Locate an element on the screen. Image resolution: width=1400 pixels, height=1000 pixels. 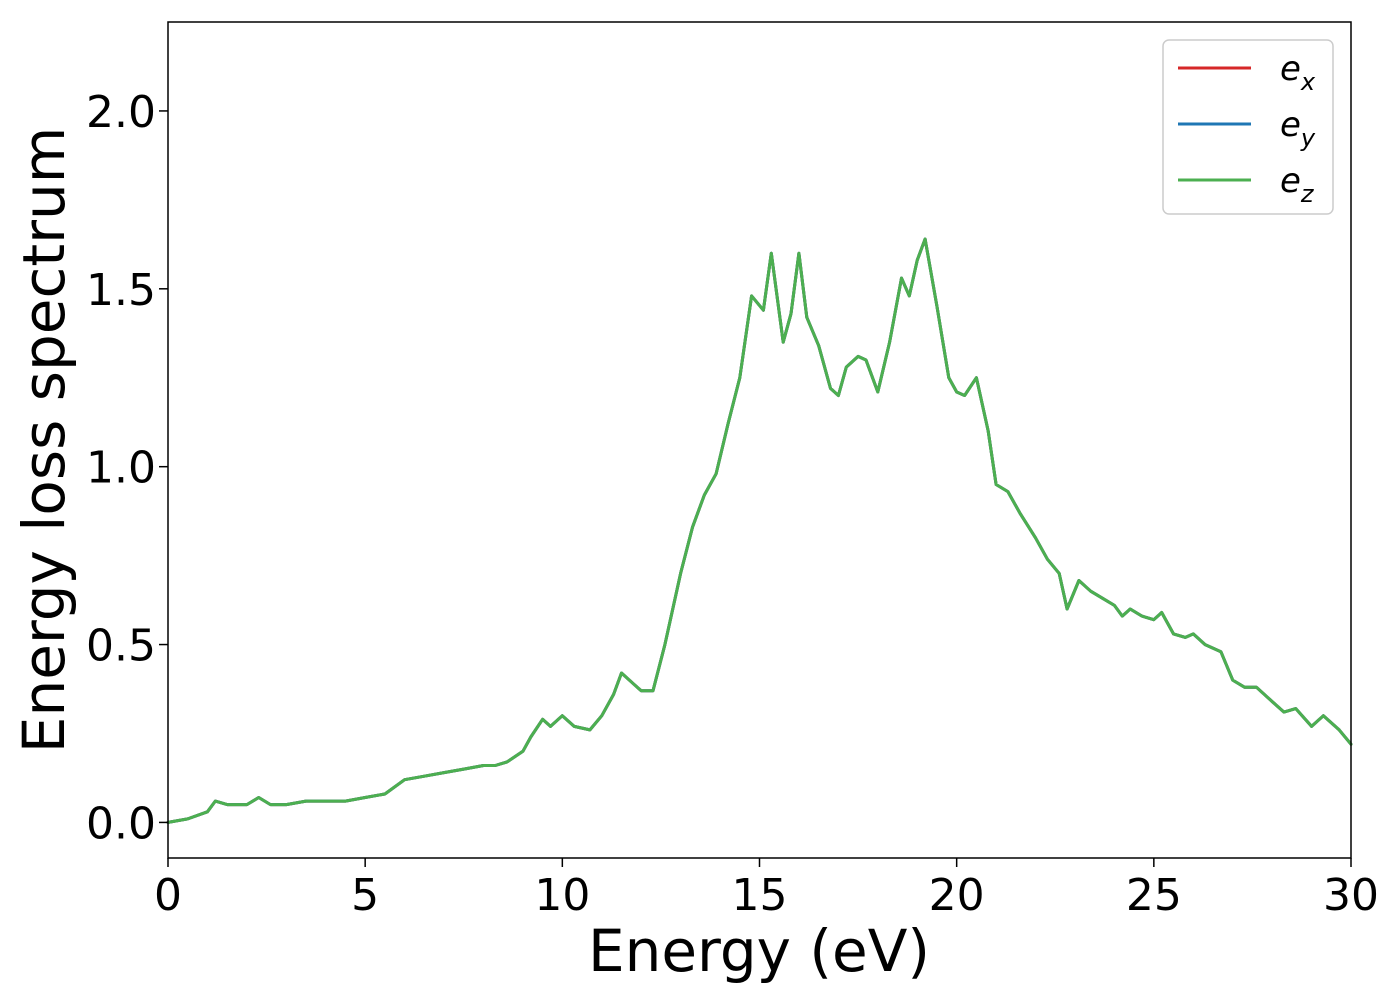
x-tick-label: 0 is located at coordinates (168, 895).